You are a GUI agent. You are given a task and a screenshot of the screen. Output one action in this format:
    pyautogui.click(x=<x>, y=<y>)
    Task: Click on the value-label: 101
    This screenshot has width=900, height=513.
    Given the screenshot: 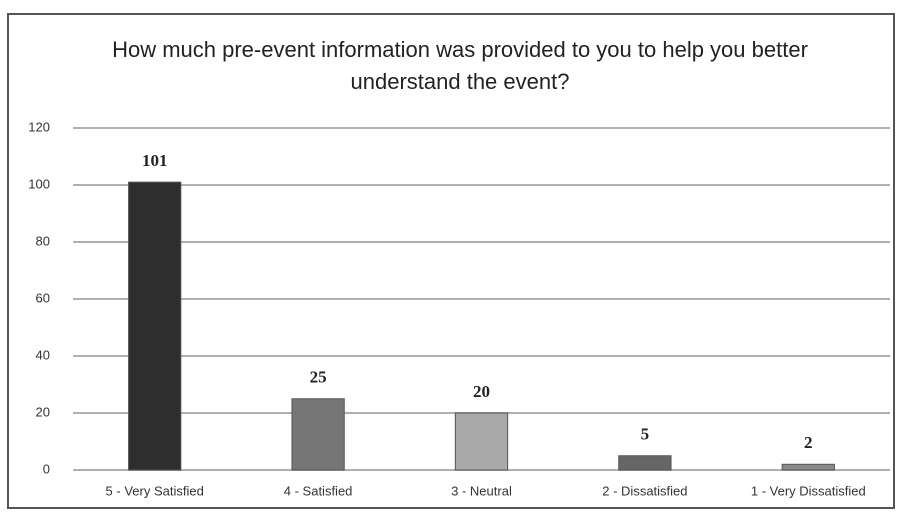 What is the action you would take?
    pyautogui.click(x=155, y=160)
    